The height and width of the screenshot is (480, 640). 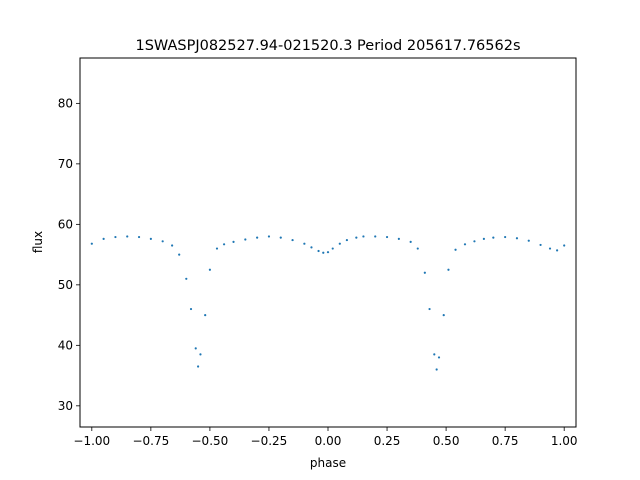 I want to click on y-tick-label: 40, so click(x=65, y=345).